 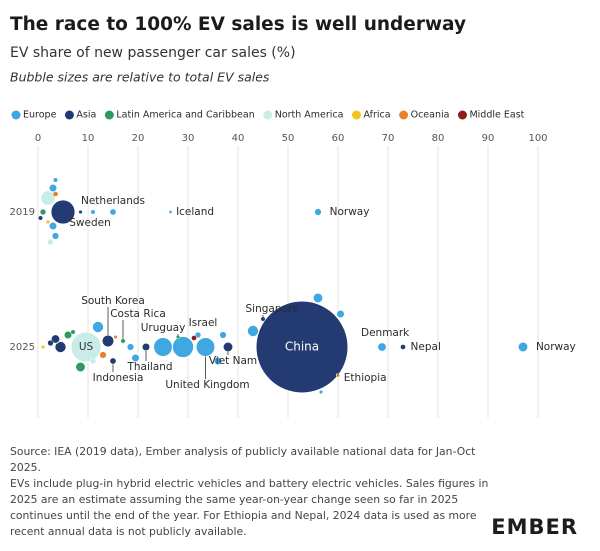 I want to click on legend-label: North America, so click(x=309, y=115).